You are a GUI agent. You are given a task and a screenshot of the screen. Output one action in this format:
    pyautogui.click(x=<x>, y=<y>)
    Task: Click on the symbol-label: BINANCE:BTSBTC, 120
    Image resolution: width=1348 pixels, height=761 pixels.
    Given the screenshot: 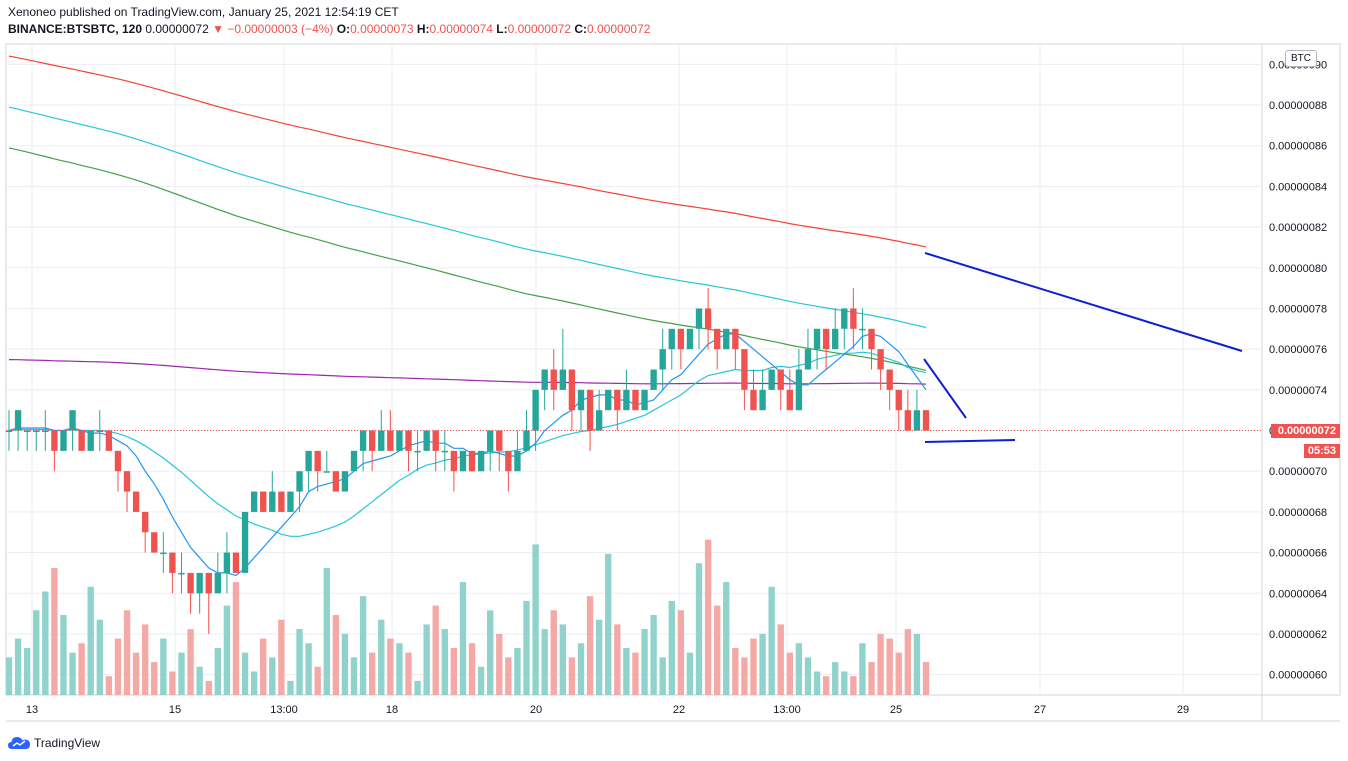 What is the action you would take?
    pyautogui.click(x=75, y=29)
    